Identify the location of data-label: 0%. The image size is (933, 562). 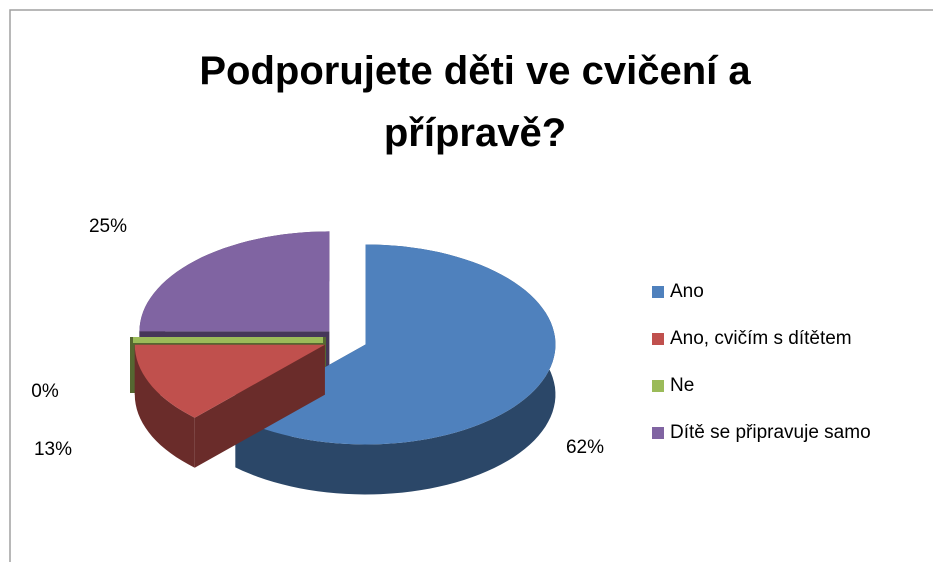
(45, 391).